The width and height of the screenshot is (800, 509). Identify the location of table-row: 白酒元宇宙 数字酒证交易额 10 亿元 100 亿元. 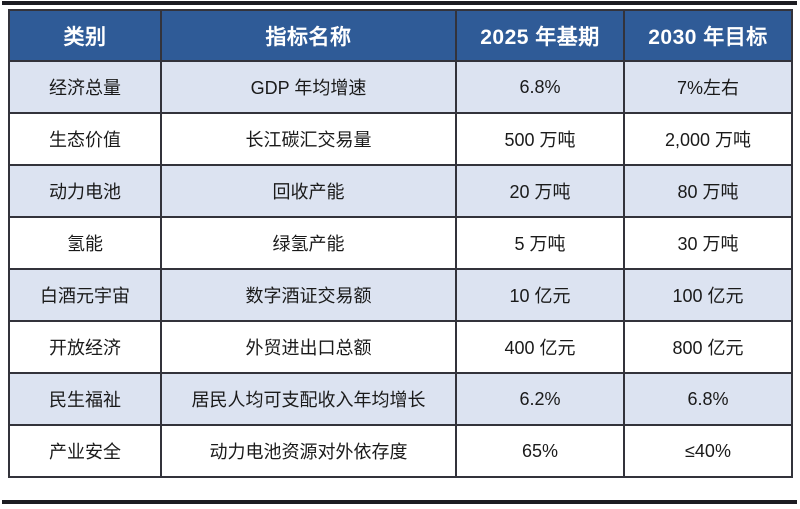
(400, 295).